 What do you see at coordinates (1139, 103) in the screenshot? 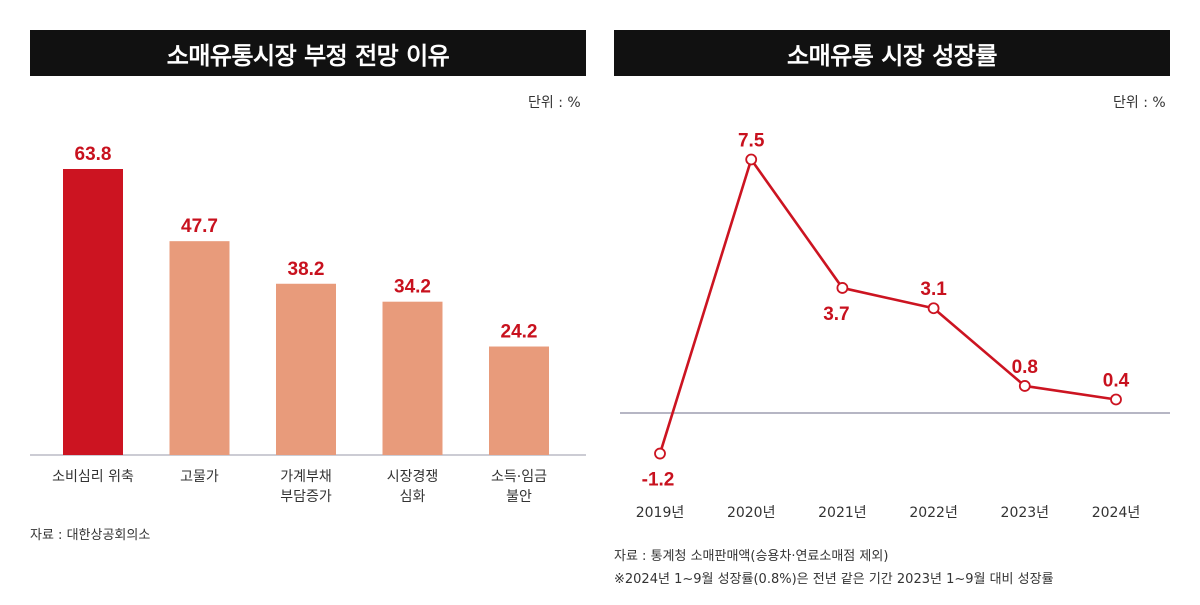
I see `right-unit-label: 단위 : %` at bounding box center [1139, 103].